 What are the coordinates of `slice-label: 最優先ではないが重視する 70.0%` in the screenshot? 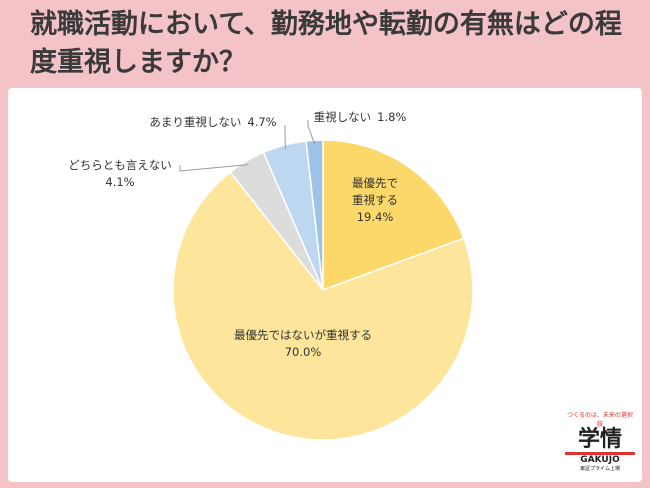 It's located at (303, 344).